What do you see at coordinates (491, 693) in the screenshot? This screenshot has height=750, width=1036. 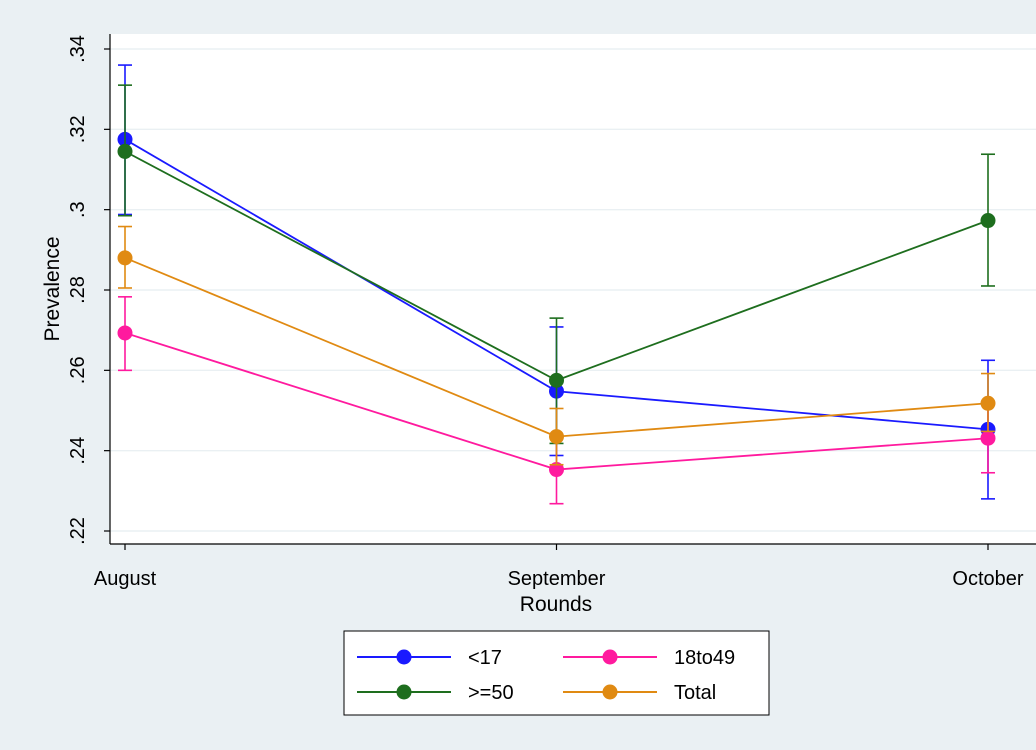 I see `legend-label: >=50` at bounding box center [491, 693].